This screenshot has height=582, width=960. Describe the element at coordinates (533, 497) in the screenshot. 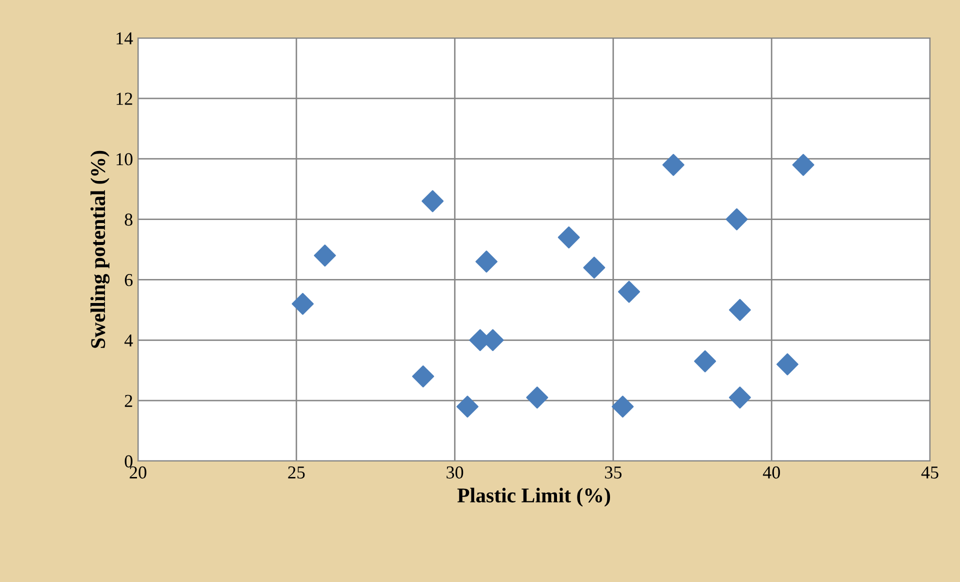

I see `x-axis-title: Plastic Limit (%)` at that location.